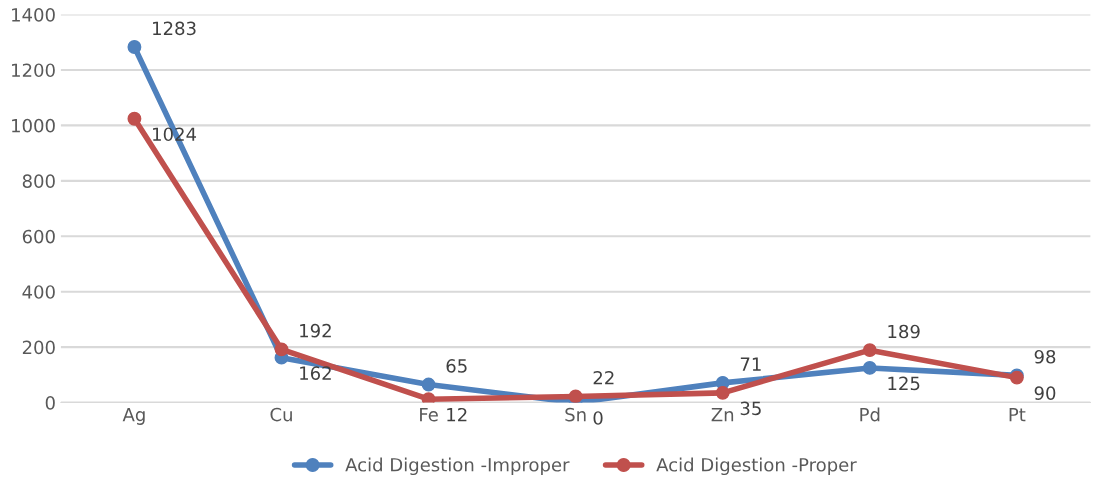 Image resolution: width=1107 pixels, height=485 pixels. I want to click on y-tick-label: 400, so click(38, 292).